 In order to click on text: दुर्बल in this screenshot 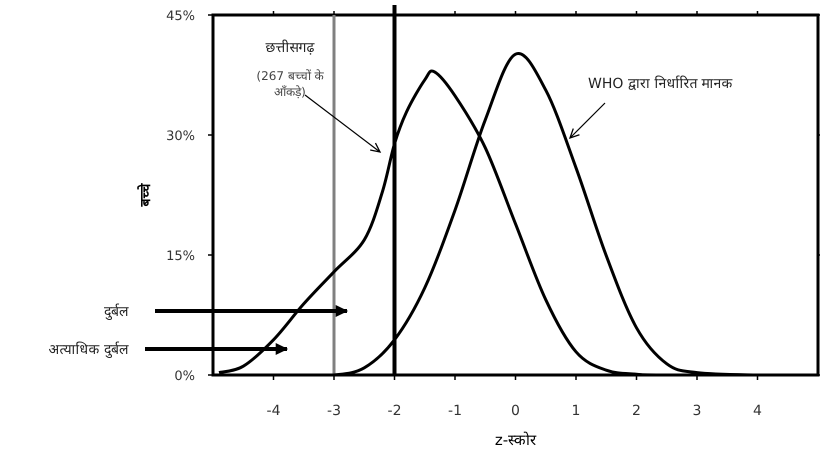, I will do `click(116, 312)`.